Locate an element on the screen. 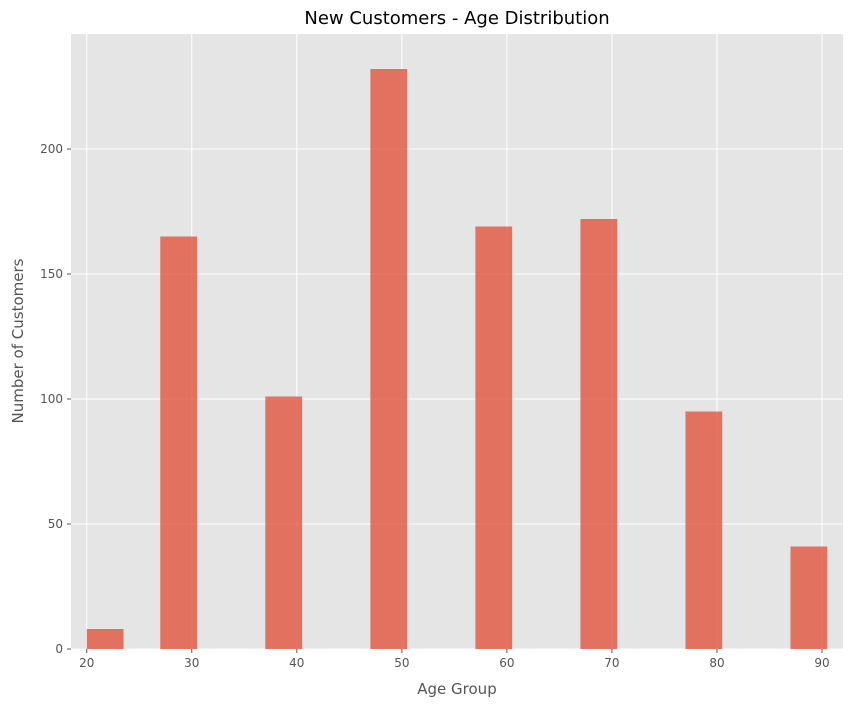  x-tick-label: 40 is located at coordinates (296, 663).